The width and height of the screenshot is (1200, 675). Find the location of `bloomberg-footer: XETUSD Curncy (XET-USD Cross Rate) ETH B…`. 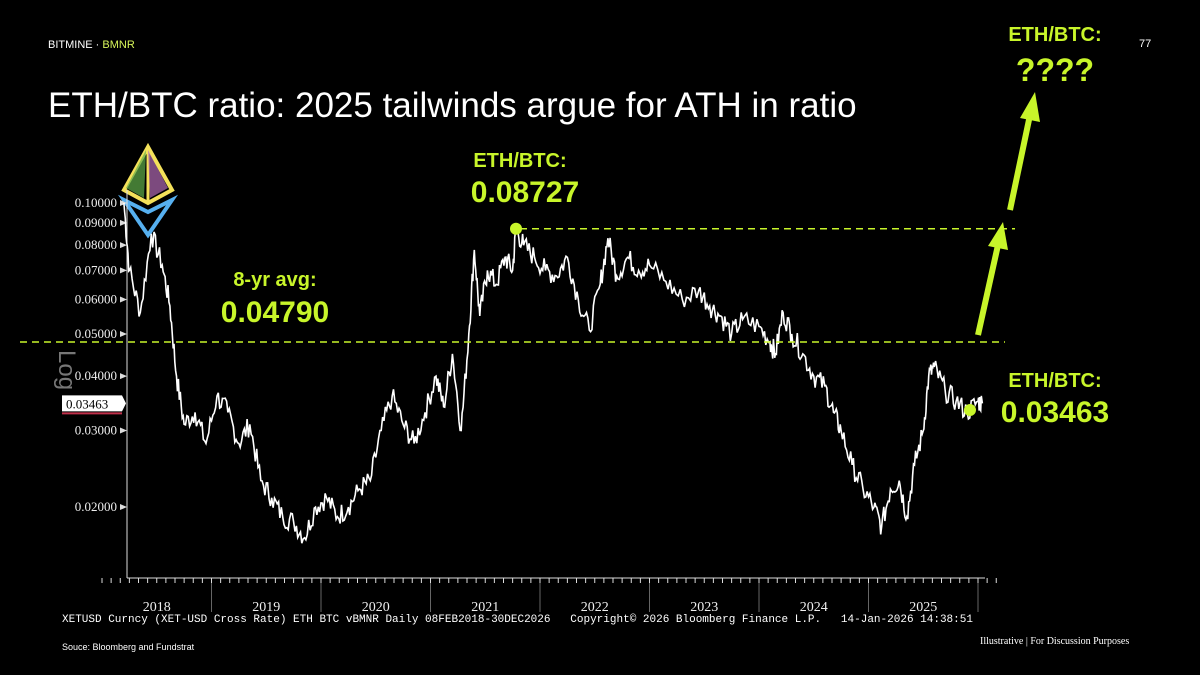

bloomberg-footer: XETUSD Curncy (XET-USD Cross Rate) ETH B… is located at coordinates (517, 620).